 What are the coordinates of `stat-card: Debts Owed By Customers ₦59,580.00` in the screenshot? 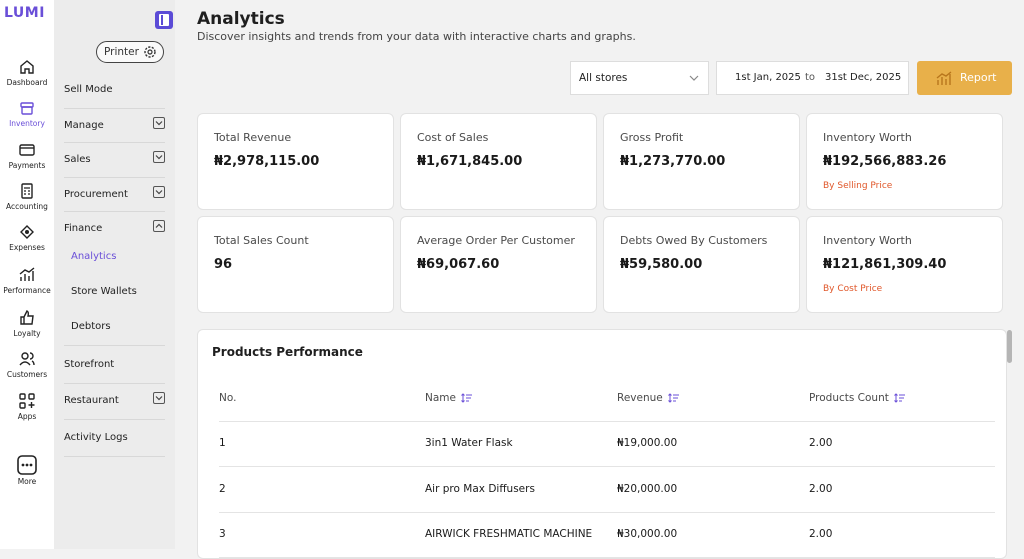 It's located at (701, 264).